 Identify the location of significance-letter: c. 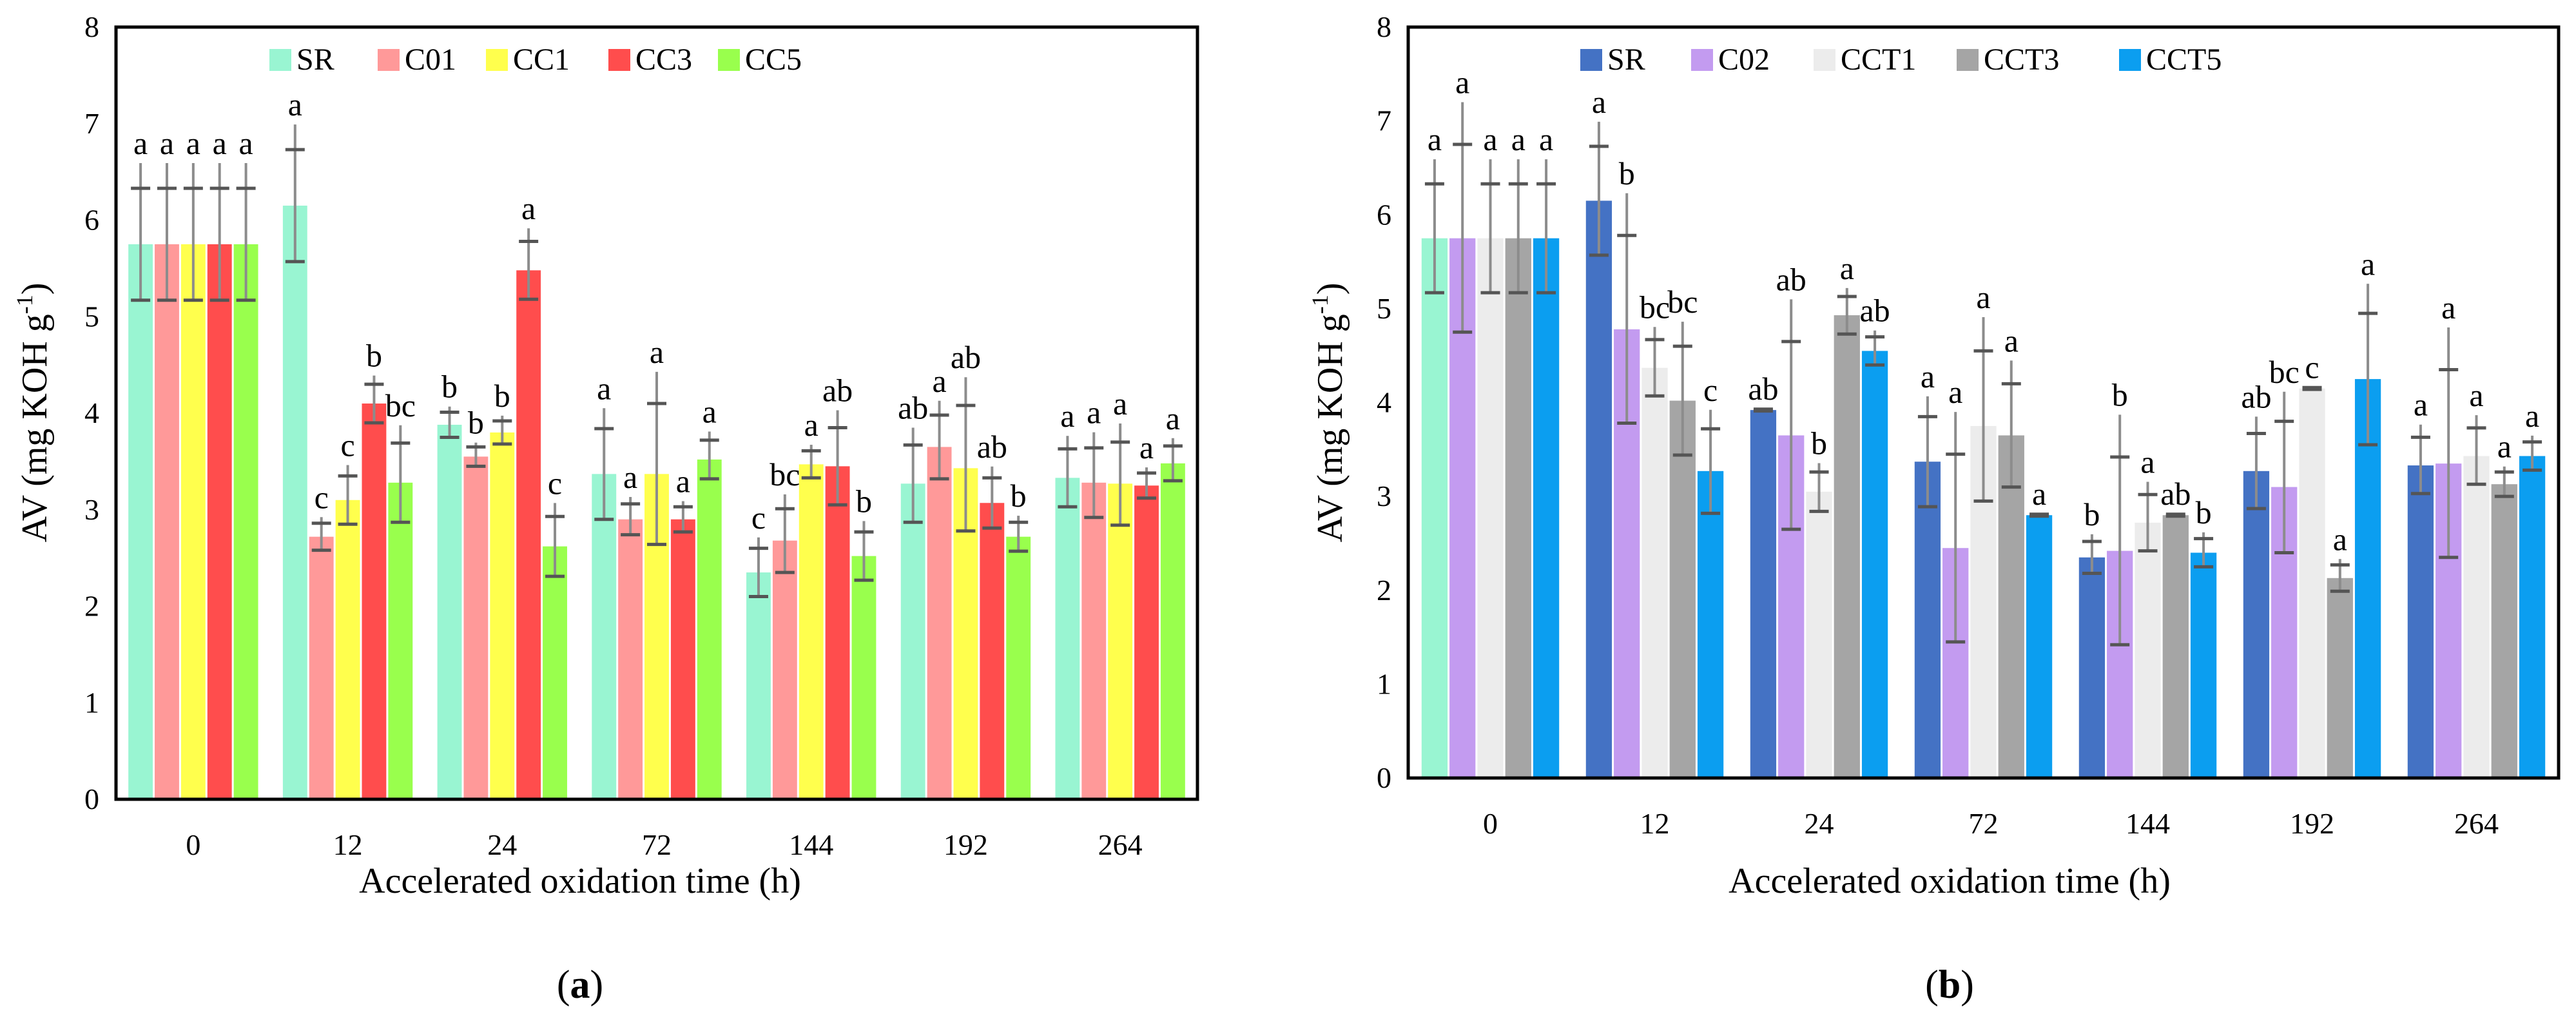
(347, 445).